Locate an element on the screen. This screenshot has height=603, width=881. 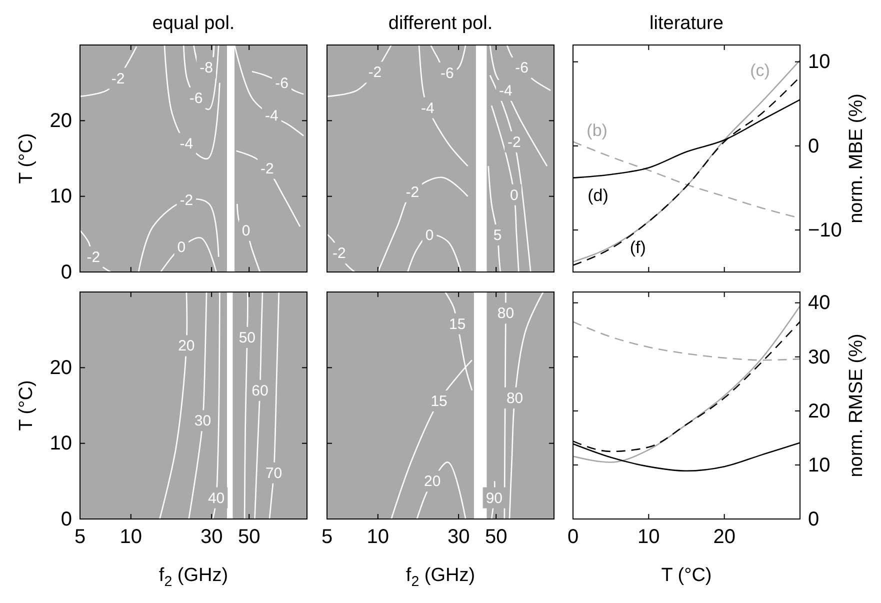
chart-title: equal pol. is located at coordinates (193, 23).